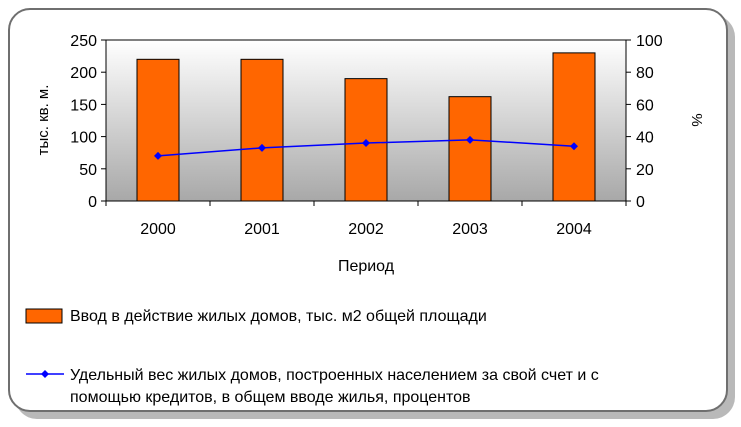 The height and width of the screenshot is (427, 741). What do you see at coordinates (366, 266) in the screenshot?
I see `x-axis-title: Период` at bounding box center [366, 266].